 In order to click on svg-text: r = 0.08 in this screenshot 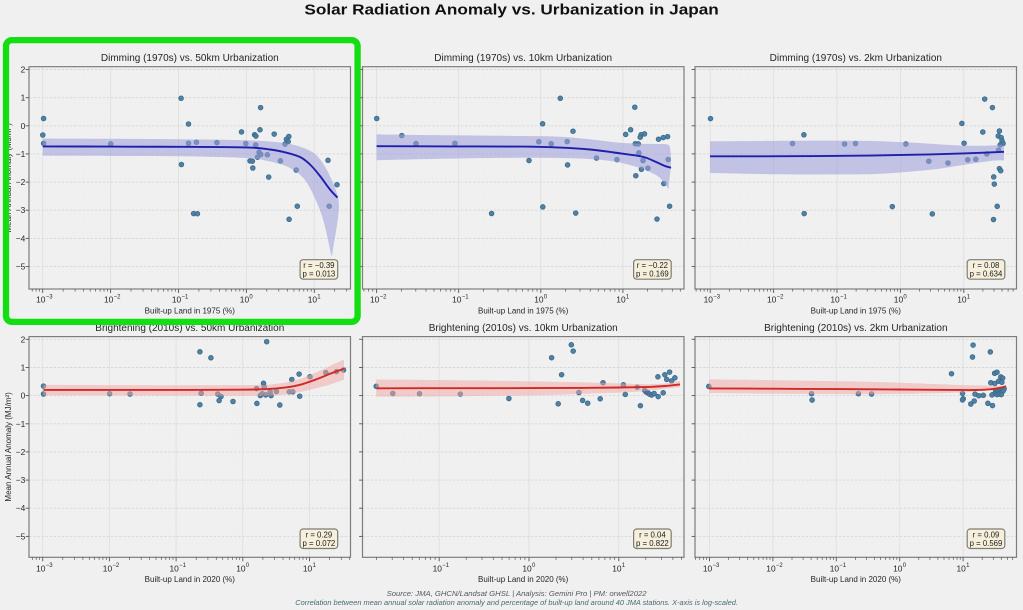, I will do `click(986, 265)`.